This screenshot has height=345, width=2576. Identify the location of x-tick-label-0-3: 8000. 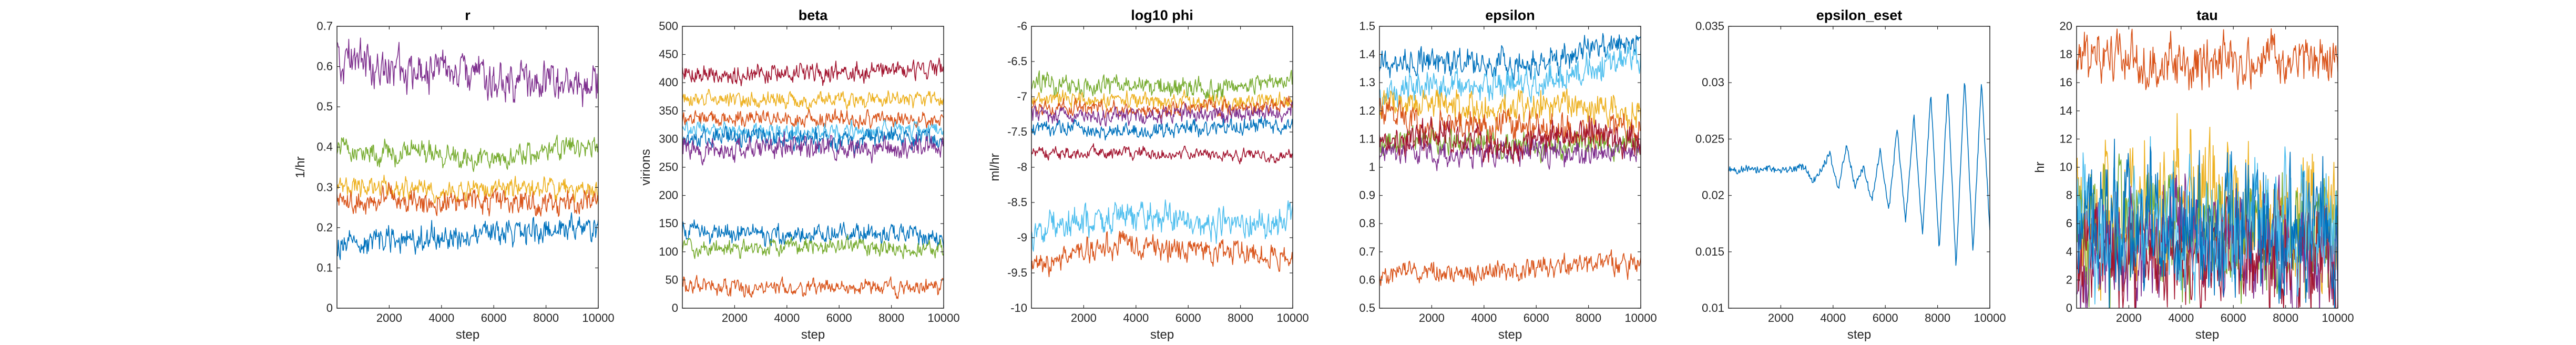
(546, 317).